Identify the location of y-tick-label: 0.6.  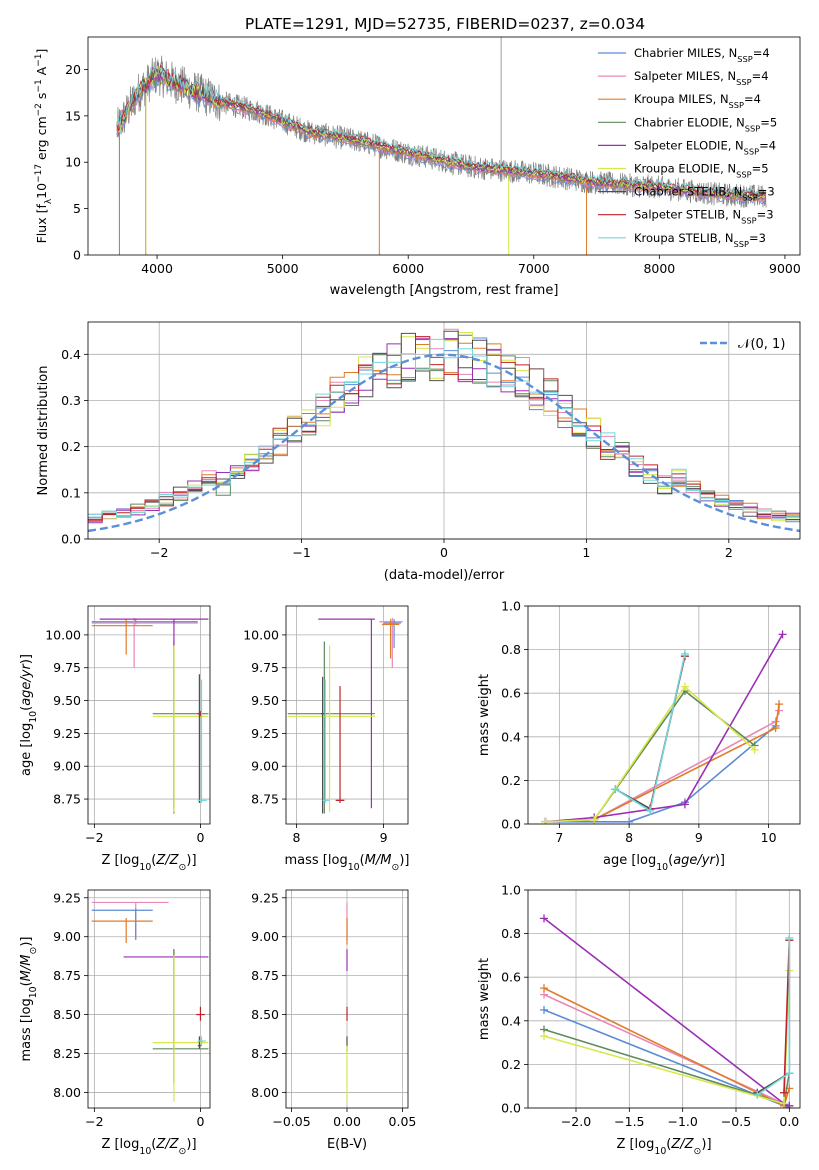
(511, 693).